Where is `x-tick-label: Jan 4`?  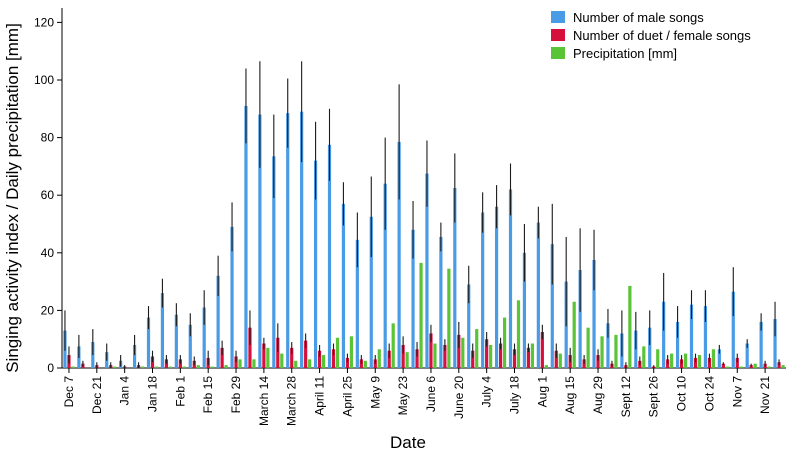 x-tick-label: Jan 4 is located at coordinates (125, 391).